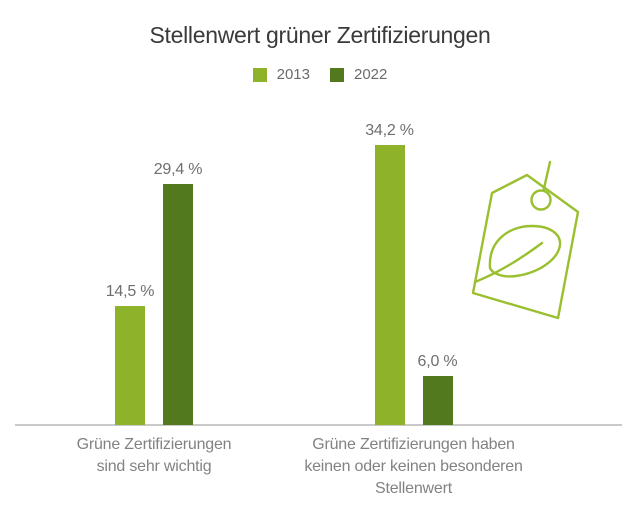 Image resolution: width=640 pixels, height=512 pixels. I want to click on x-axis-line, so click(318, 425).